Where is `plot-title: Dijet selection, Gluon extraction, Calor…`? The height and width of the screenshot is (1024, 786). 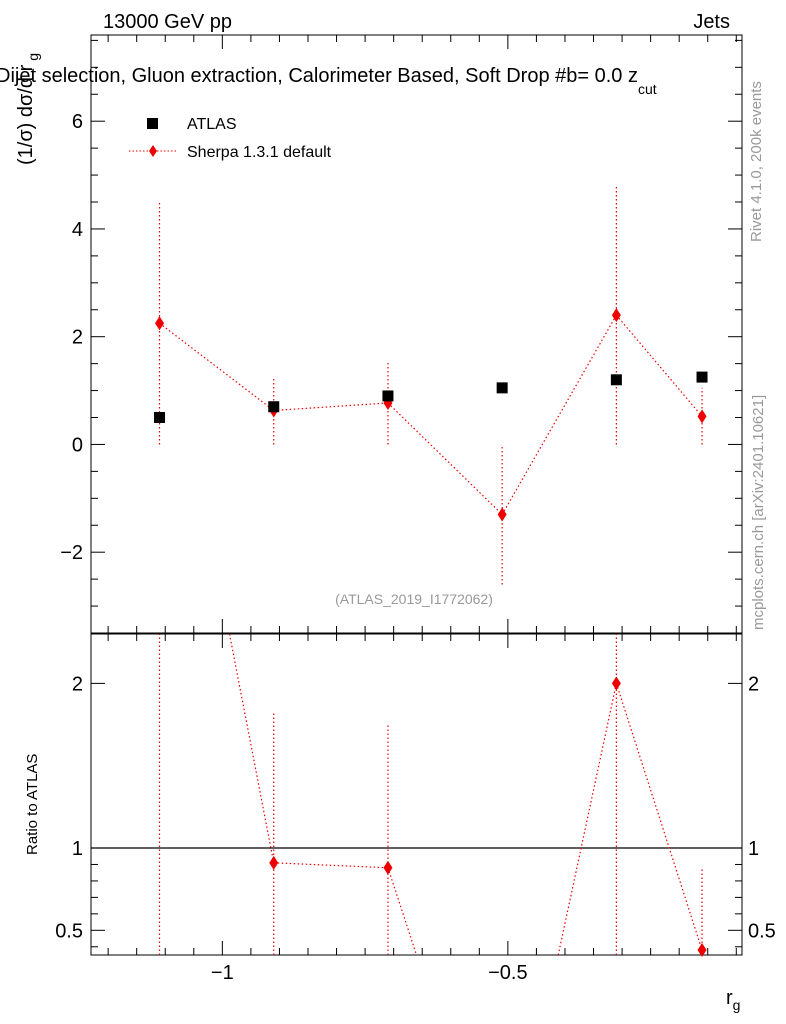 plot-title: Dijet selection, Gluon extraction, Calor… is located at coordinates (328, 81).